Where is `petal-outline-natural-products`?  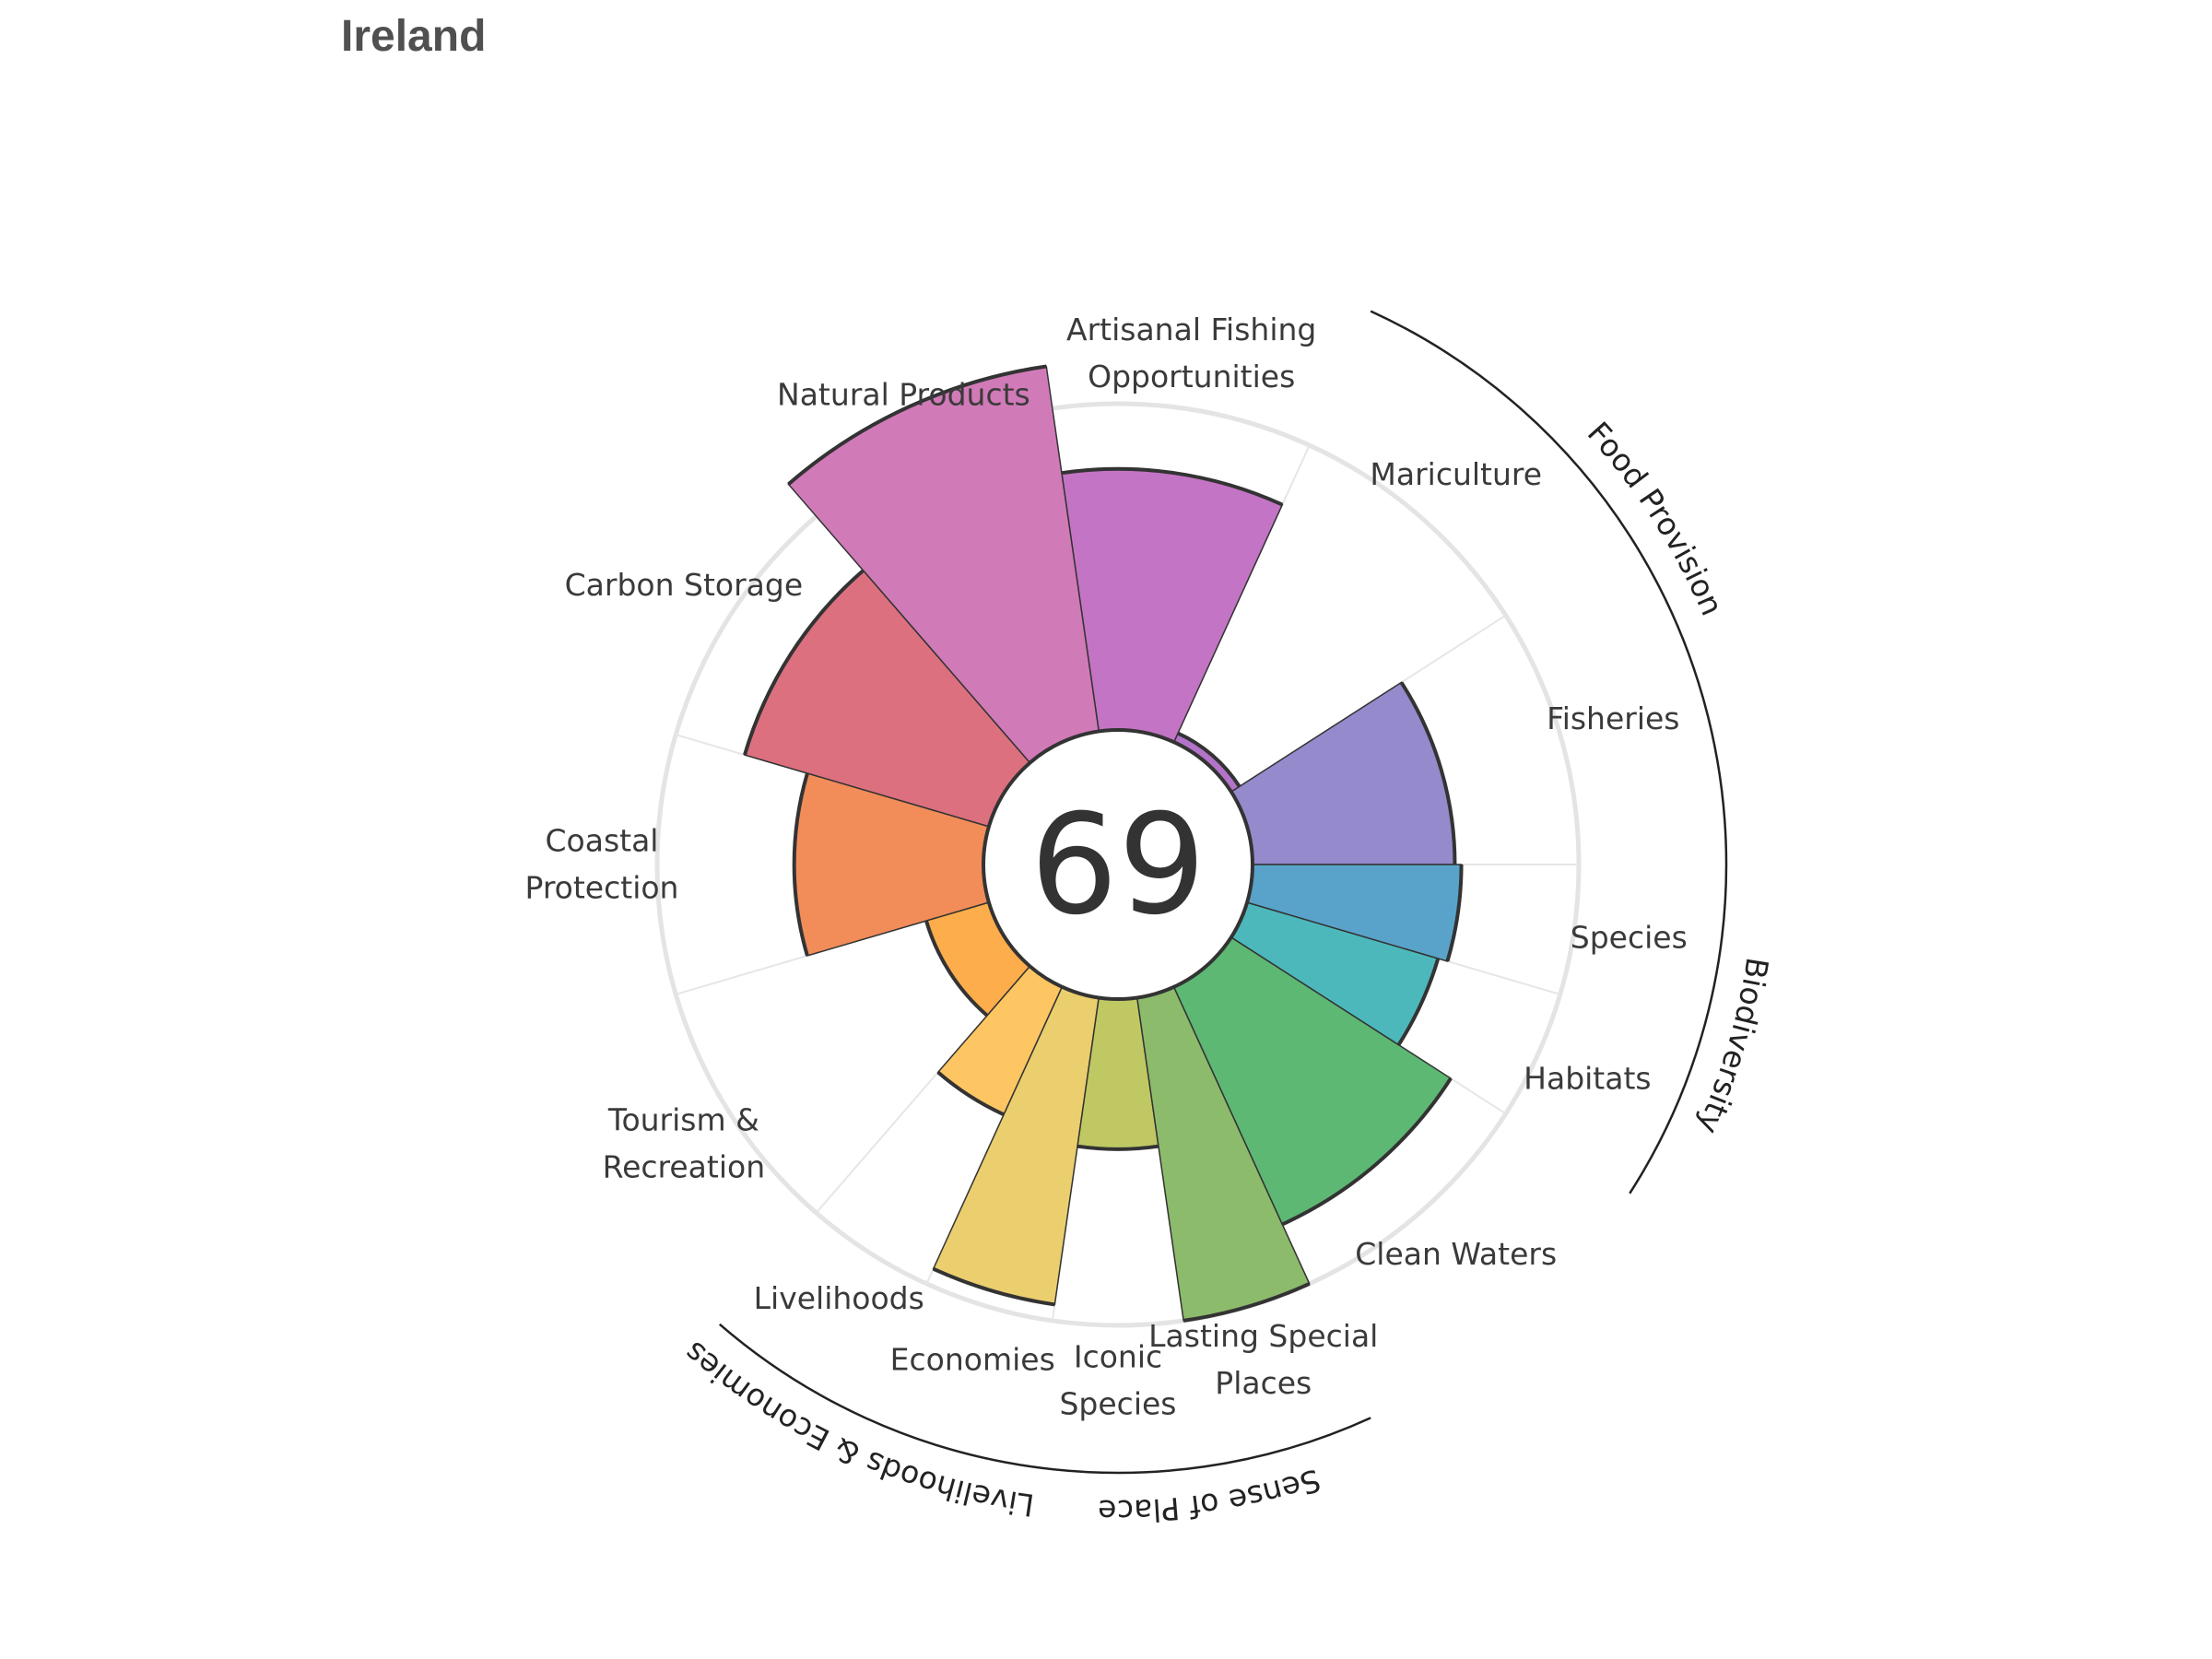 petal-outline-natural-products is located at coordinates (917, 425).